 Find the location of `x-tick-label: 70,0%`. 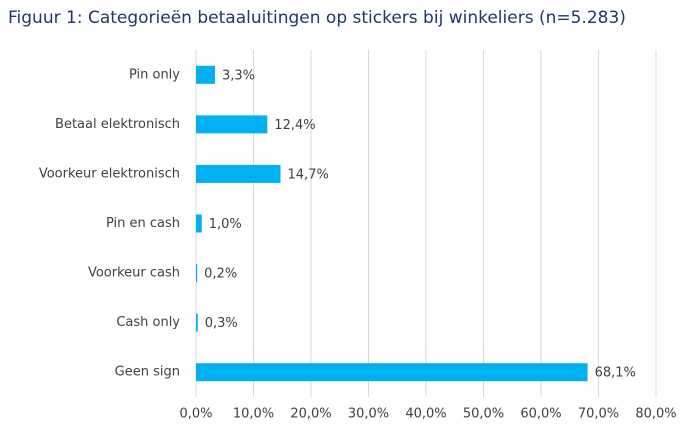

x-tick-label: 70,0% is located at coordinates (598, 414).